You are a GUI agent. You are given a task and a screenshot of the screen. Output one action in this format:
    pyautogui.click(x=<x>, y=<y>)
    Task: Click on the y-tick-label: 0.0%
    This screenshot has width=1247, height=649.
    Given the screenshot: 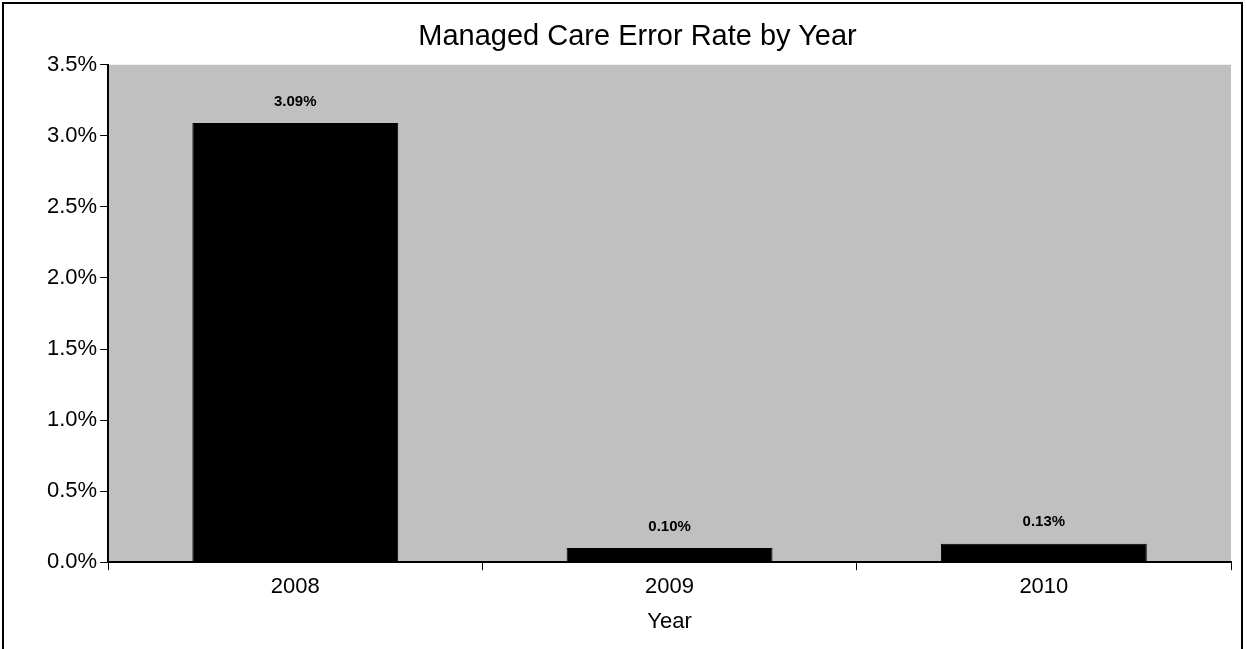 What is the action you would take?
    pyautogui.click(x=72, y=561)
    